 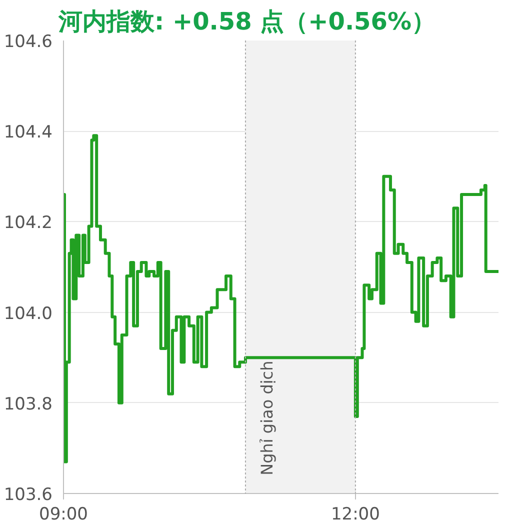 What do you see at coordinates (63, 514) in the screenshot?
I see `x-tick-label: 09:00` at bounding box center [63, 514].